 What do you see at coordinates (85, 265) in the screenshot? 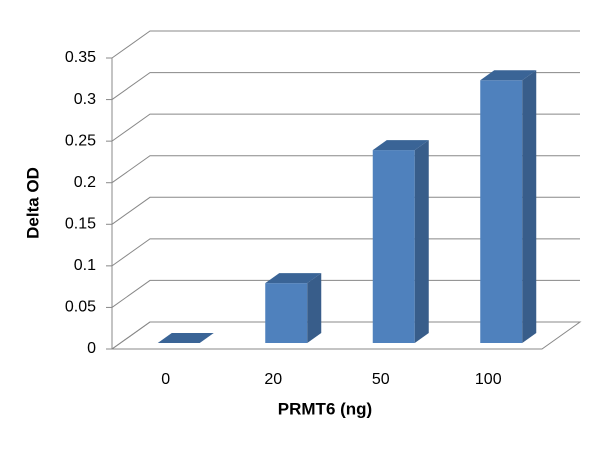
I see `y-tick-label: 0.1` at bounding box center [85, 265].